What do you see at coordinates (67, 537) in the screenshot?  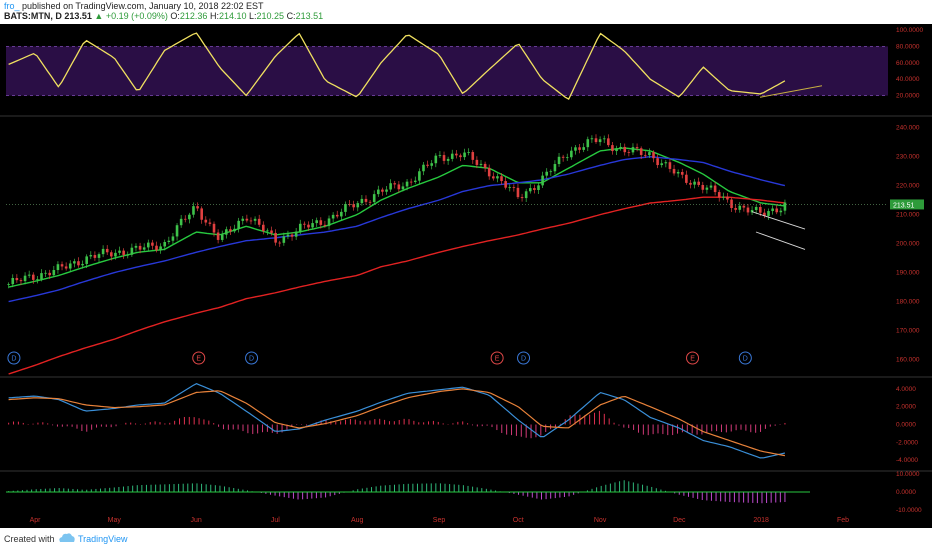 I see `tradingview-logo-icon` at bounding box center [67, 537].